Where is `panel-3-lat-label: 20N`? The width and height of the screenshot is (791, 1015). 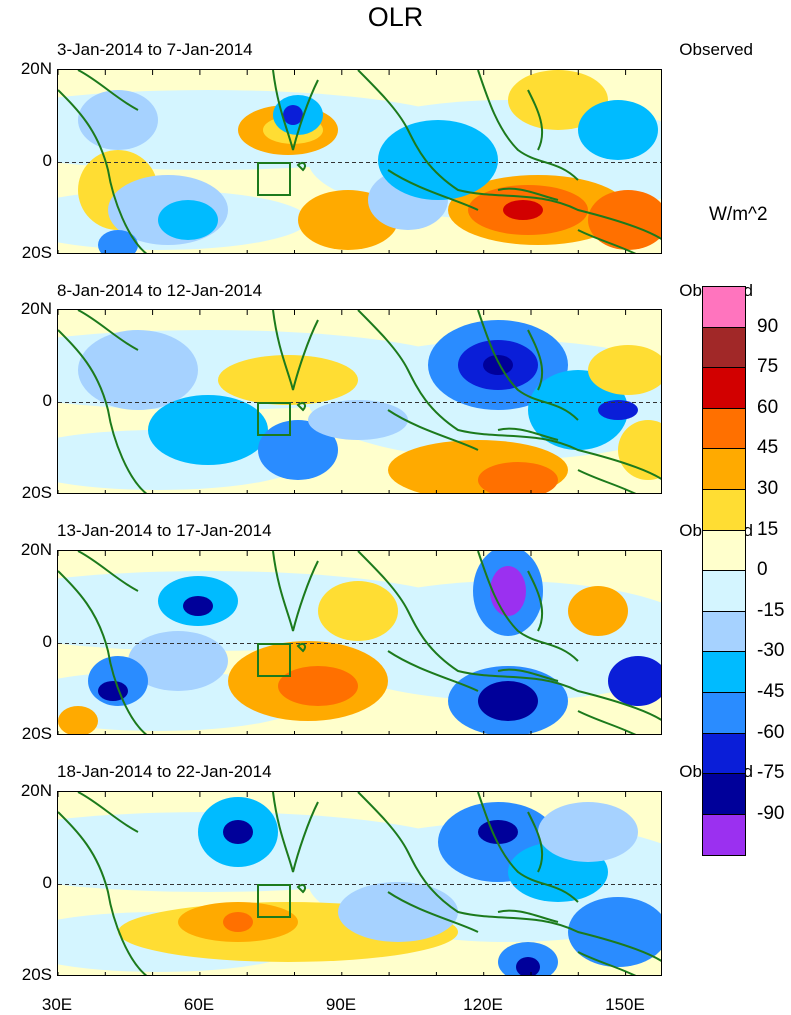 panel-3-lat-label: 20N is located at coordinates (36, 549).